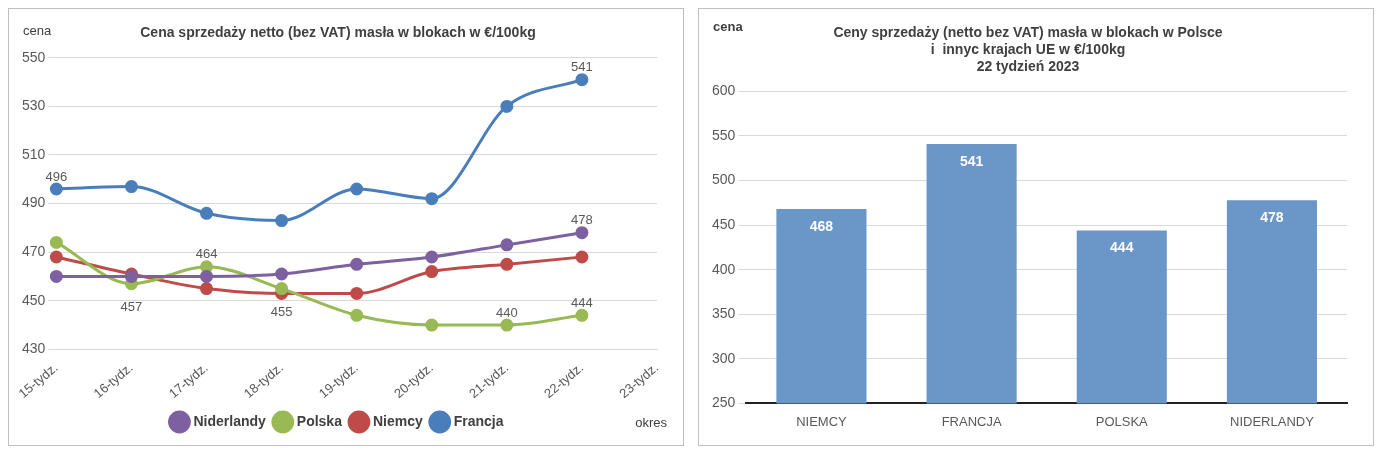 Image resolution: width=1383 pixels, height=454 pixels. What do you see at coordinates (34, 105) in the screenshot?
I see `y-tick-label: 530` at bounding box center [34, 105].